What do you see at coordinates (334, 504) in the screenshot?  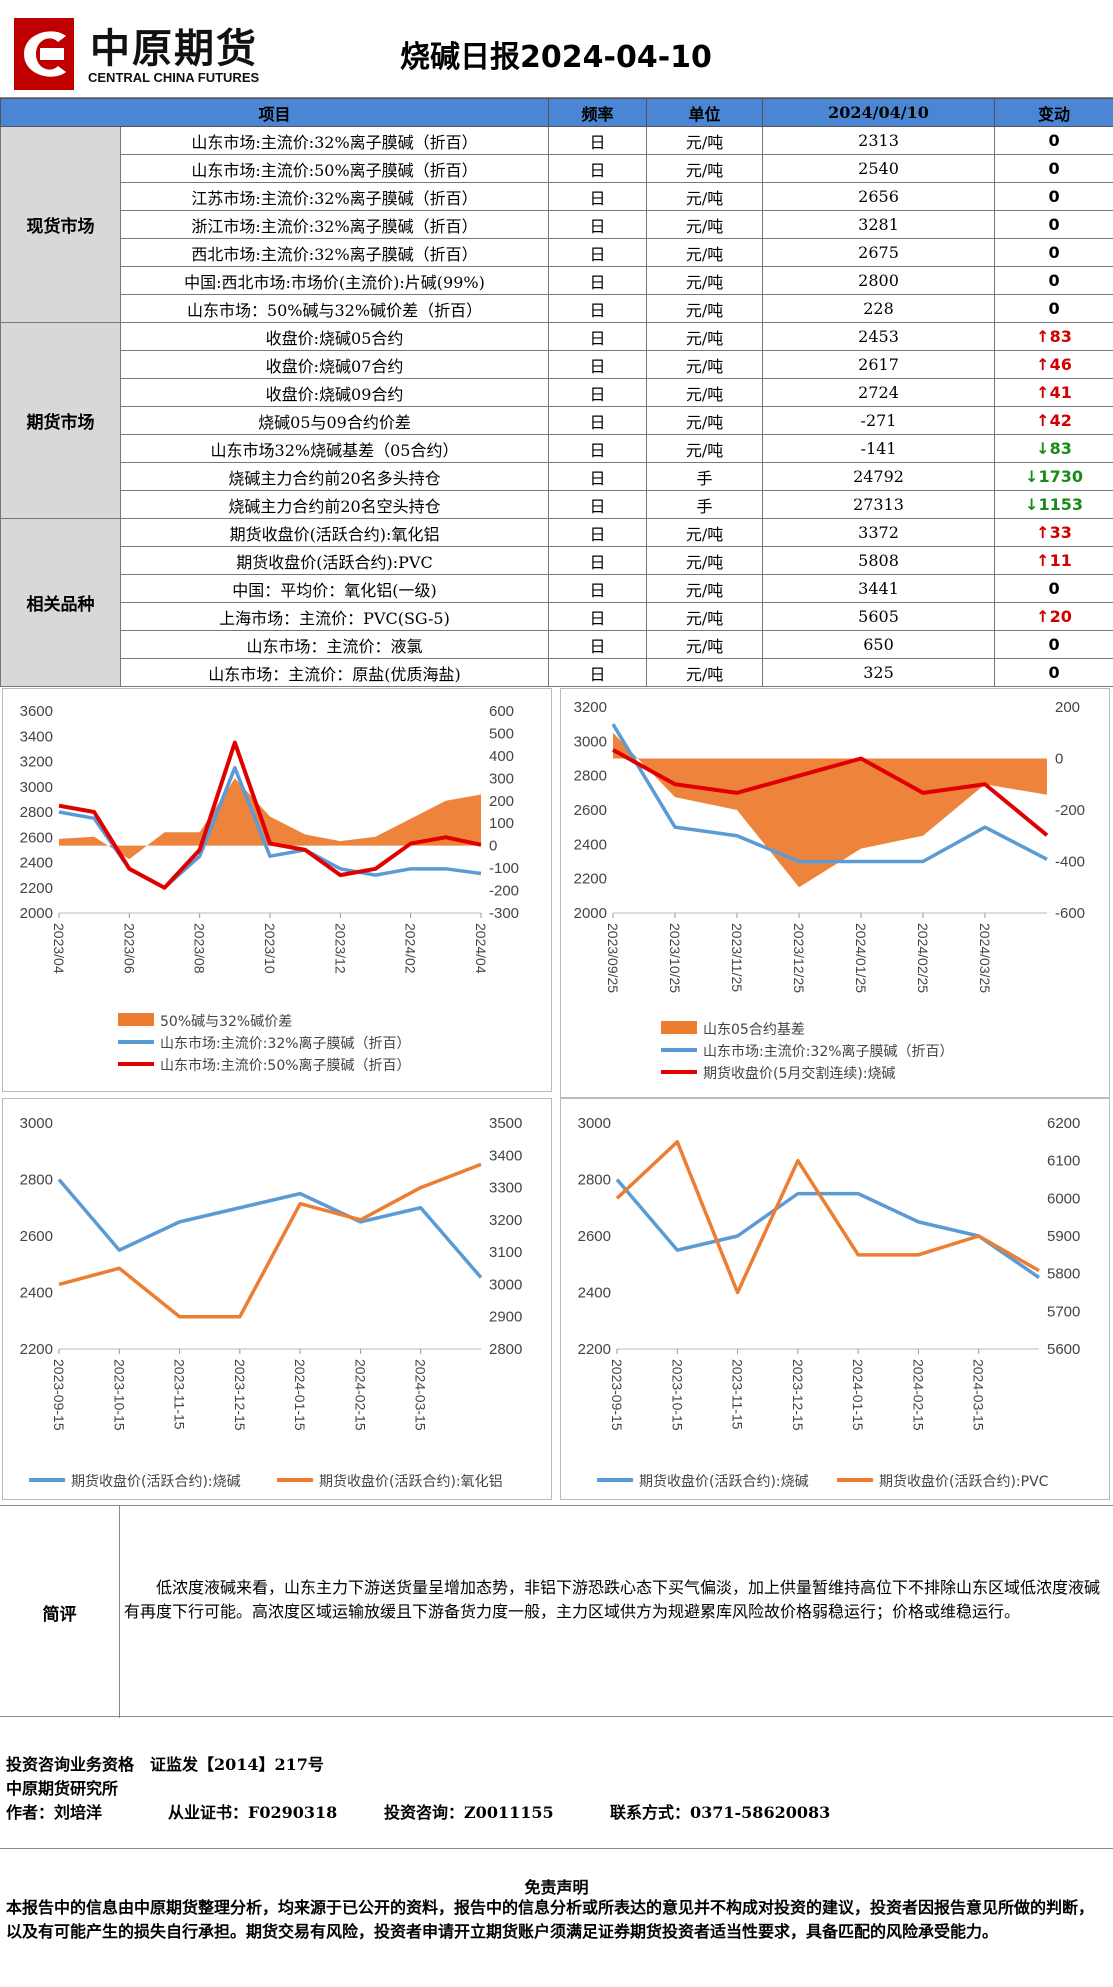 I see `item-cell: 烧碱主力合约前20名空头持仓` at bounding box center [334, 504].